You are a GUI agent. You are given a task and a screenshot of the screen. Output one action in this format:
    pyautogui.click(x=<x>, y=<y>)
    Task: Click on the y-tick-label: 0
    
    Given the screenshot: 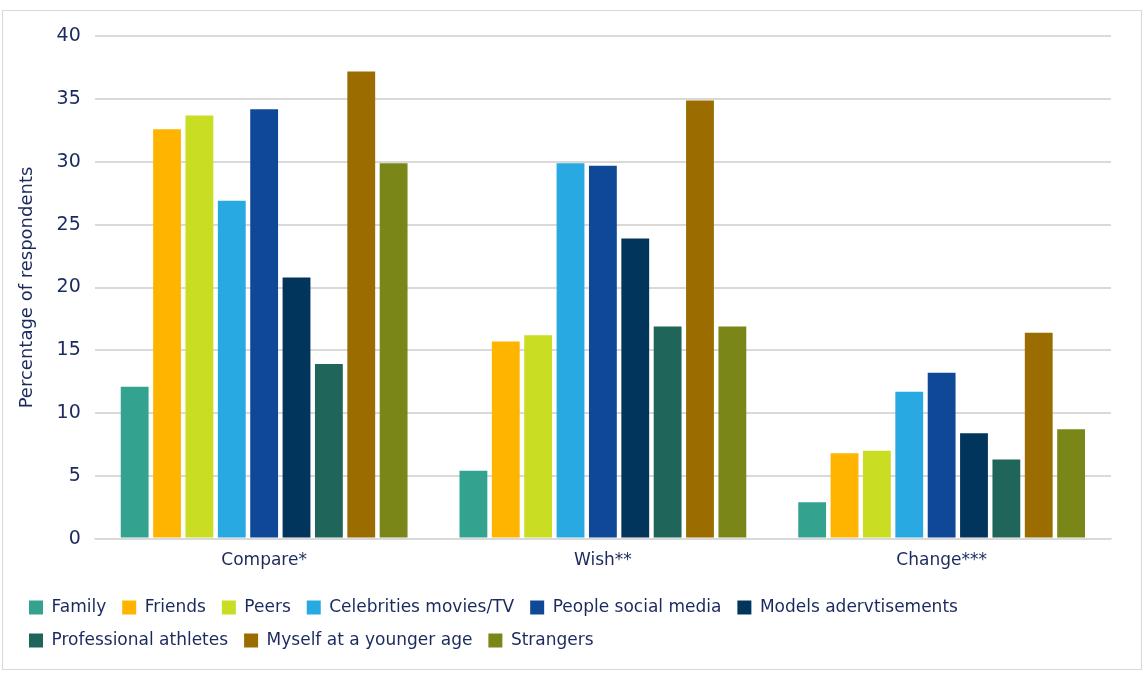 What is the action you would take?
    pyautogui.click(x=74, y=536)
    